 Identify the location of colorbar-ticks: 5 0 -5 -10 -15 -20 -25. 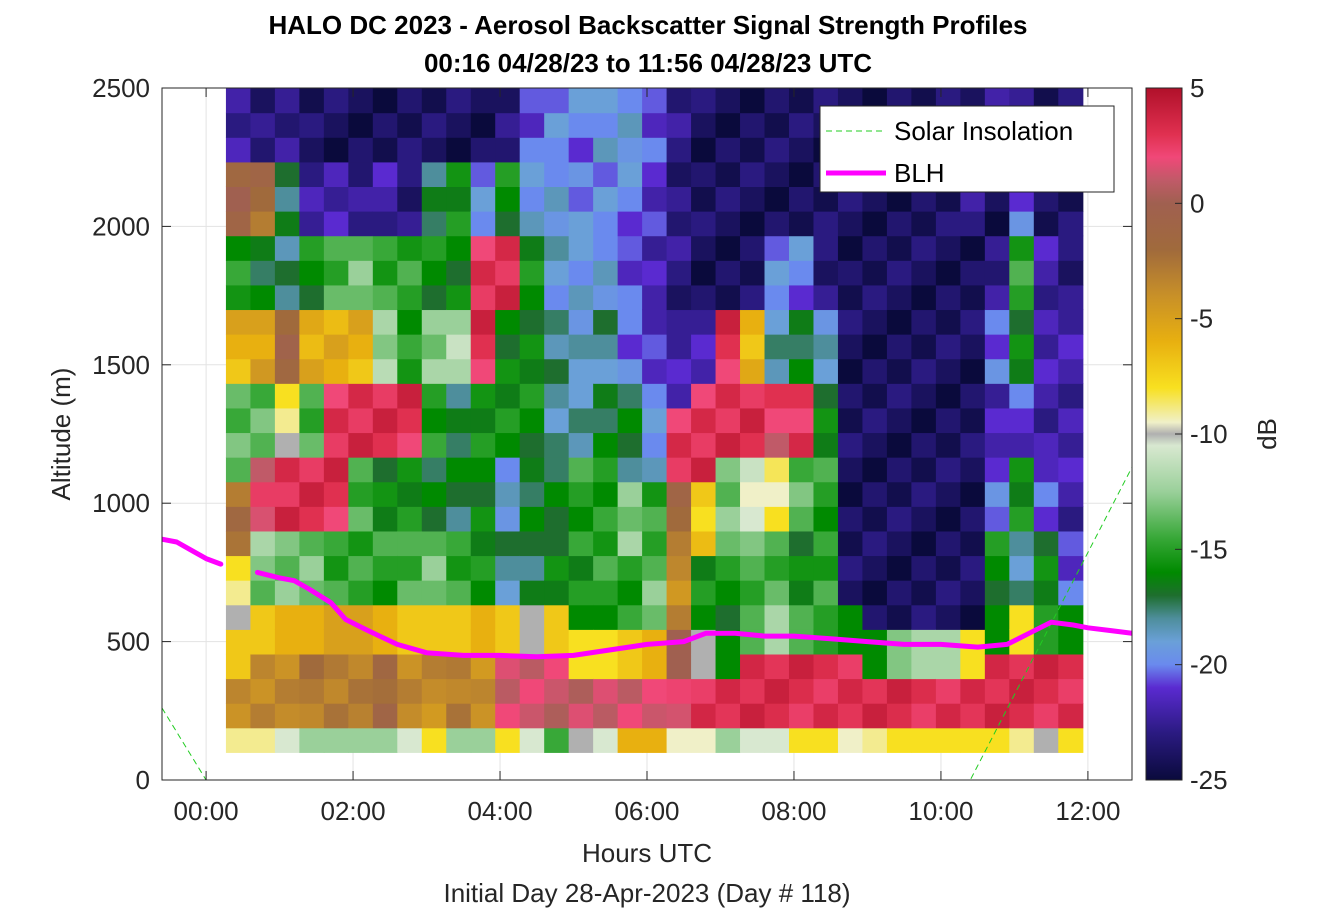
(1201, 434).